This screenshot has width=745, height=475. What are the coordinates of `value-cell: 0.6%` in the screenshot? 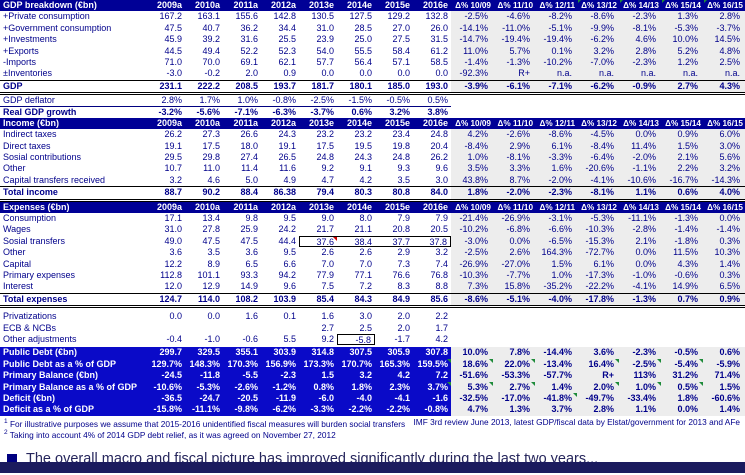 It's located at (361, 111).